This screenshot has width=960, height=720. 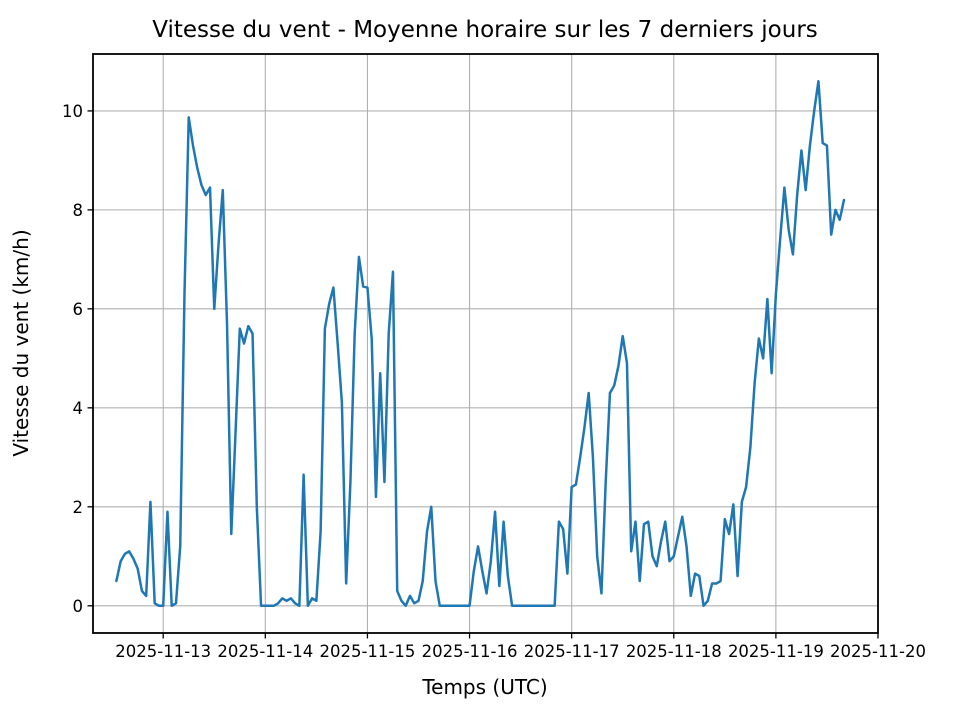 What do you see at coordinates (78, 408) in the screenshot?
I see `y-tick-label: 4` at bounding box center [78, 408].